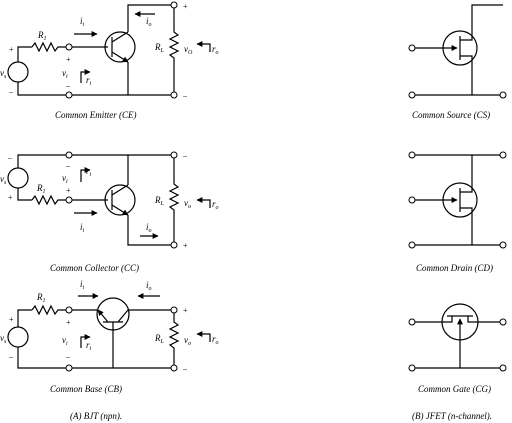  Describe the element at coordinates (82, 228) in the screenshot. I see `cc-ii-label: ii` at that location.